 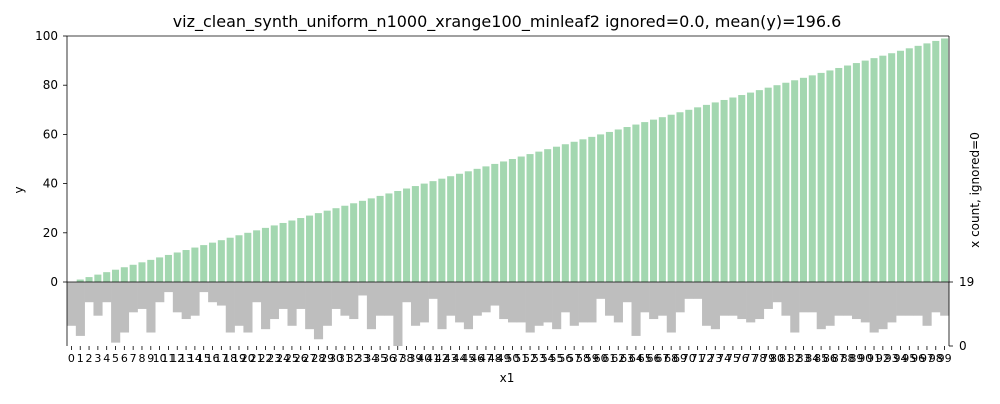 What do you see at coordinates (530, 358) in the screenshot?
I see `x-tick-label: 52` at bounding box center [530, 358].